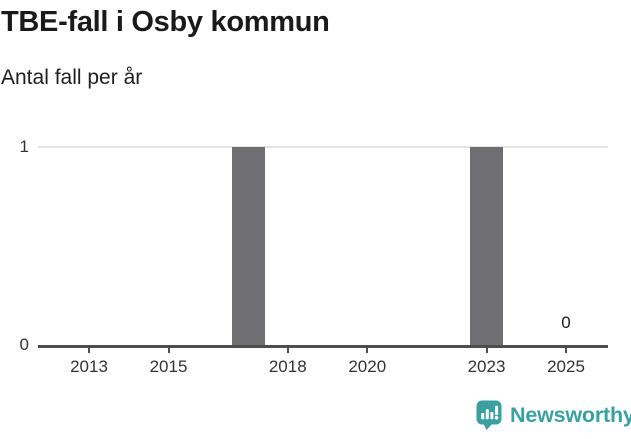 The width and height of the screenshot is (631, 439). Describe the element at coordinates (168, 366) in the screenshot. I see `x-tick-label-2015: 2015` at that location.